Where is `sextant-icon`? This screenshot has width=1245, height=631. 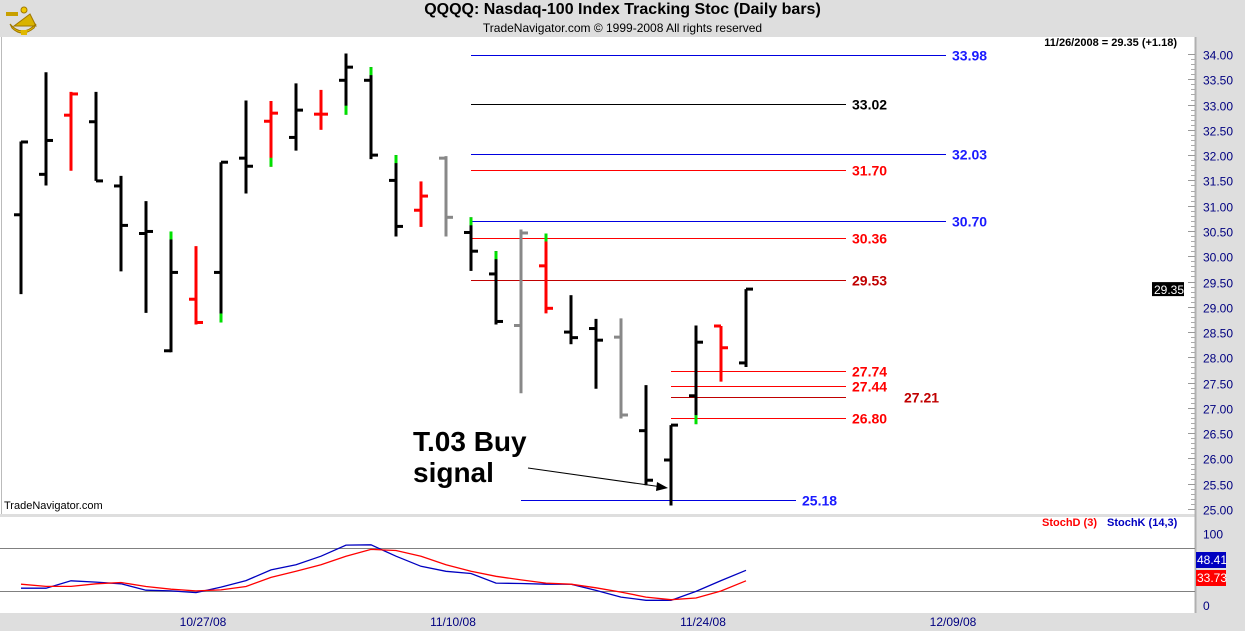 sextant-icon is located at coordinates (21, 20).